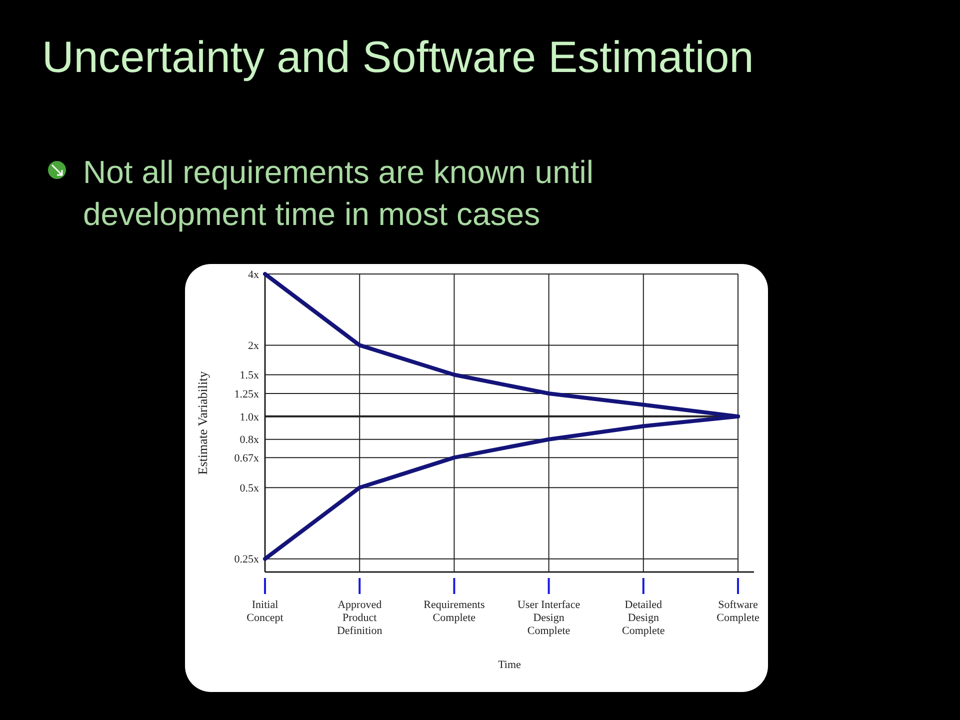 The image size is (960, 720). I want to click on chart-title: Uncertainty and Software Estimation, so click(398, 57).